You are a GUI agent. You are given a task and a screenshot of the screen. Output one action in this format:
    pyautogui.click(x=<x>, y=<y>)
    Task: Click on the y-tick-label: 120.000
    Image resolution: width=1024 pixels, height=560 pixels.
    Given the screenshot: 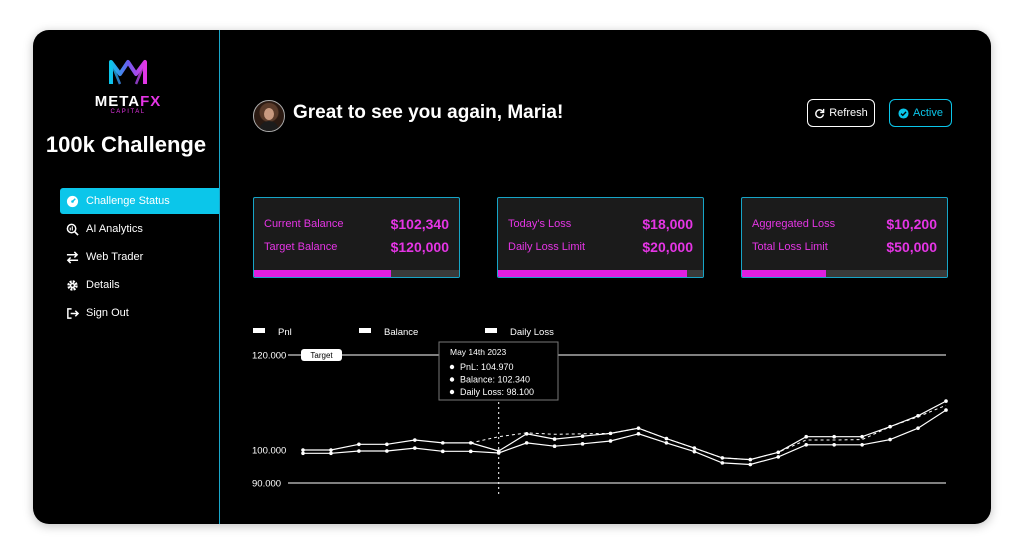 What is the action you would take?
    pyautogui.click(x=269, y=356)
    